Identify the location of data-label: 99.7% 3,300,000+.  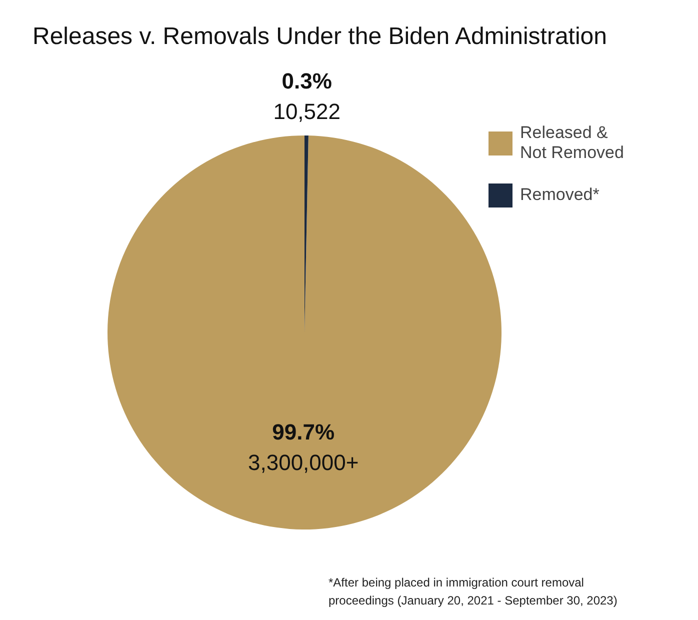
(303, 447).